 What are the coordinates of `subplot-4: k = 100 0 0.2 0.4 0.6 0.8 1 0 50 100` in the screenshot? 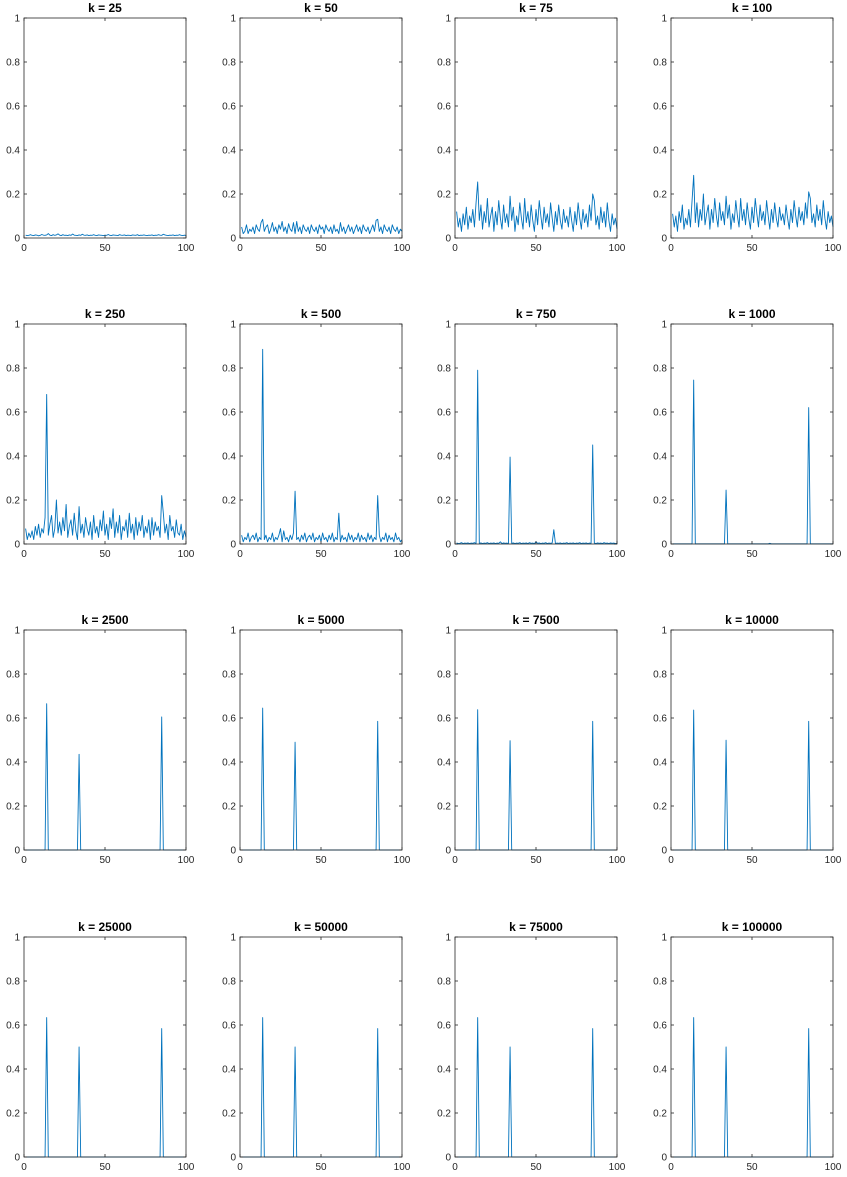 It's located at (747, 127).